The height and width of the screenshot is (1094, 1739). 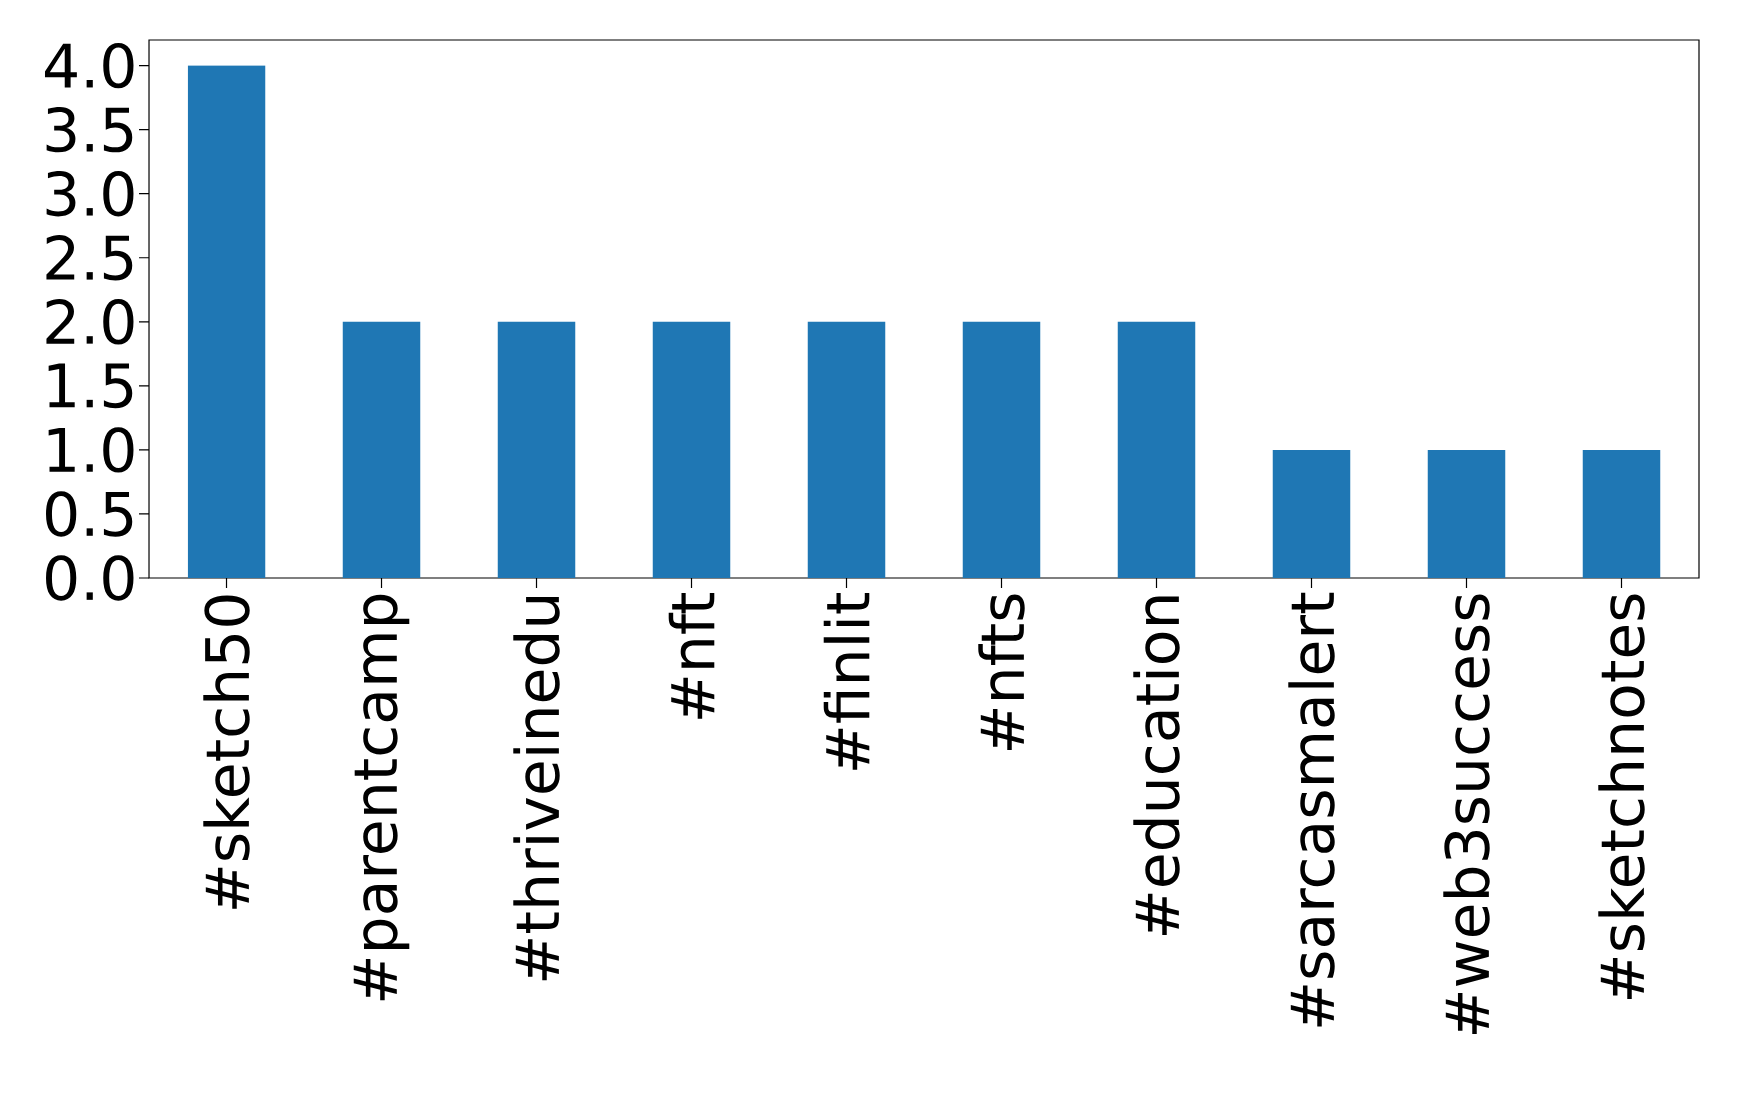 I want to click on y-tick-label: 0.5, so click(x=89, y=514).